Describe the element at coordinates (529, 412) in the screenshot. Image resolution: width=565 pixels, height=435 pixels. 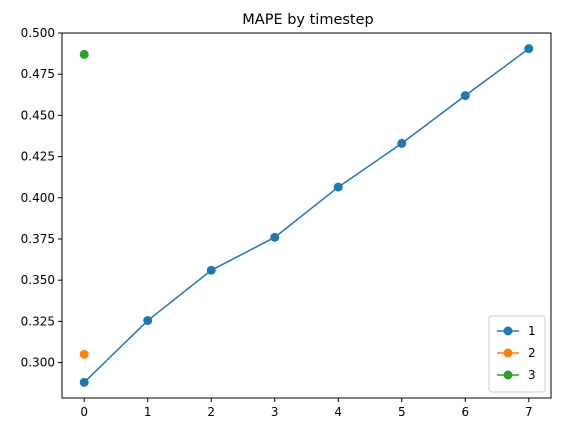
I see `x-tick-label: 7` at that location.